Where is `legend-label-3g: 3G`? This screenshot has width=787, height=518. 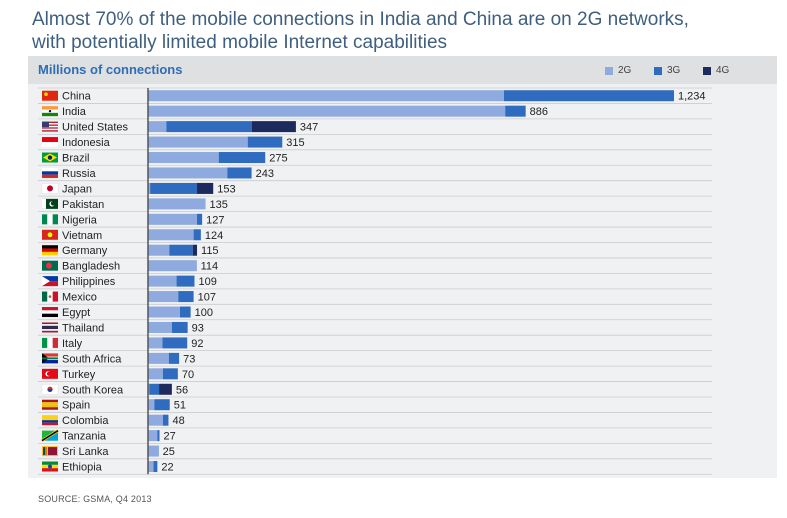 legend-label-3g: 3G is located at coordinates (674, 70).